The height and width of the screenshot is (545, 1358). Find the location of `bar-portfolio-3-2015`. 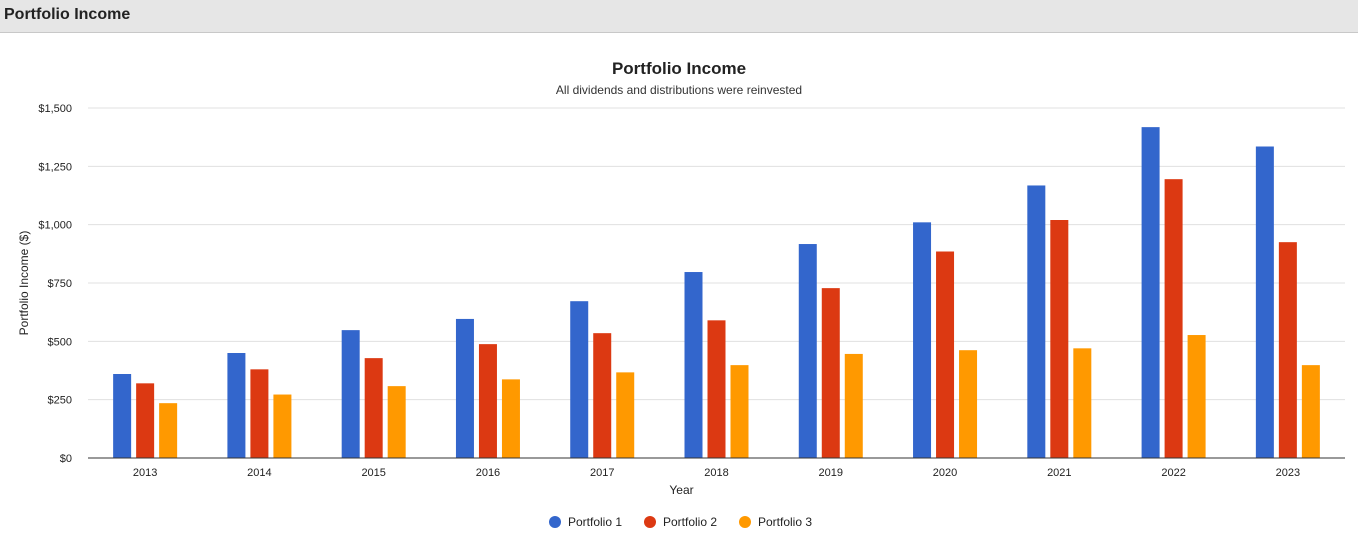

bar-portfolio-3-2015 is located at coordinates (396, 422).